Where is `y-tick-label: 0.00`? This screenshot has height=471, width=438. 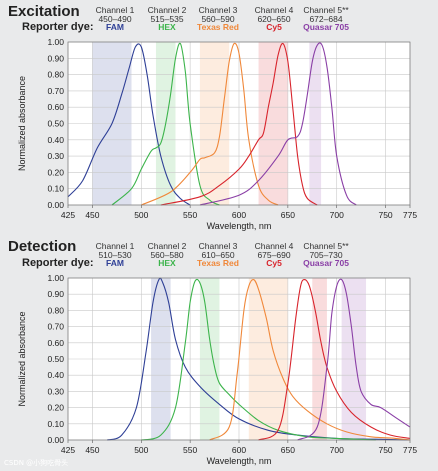 y-tick-label: 0.00 is located at coordinates (55, 205).